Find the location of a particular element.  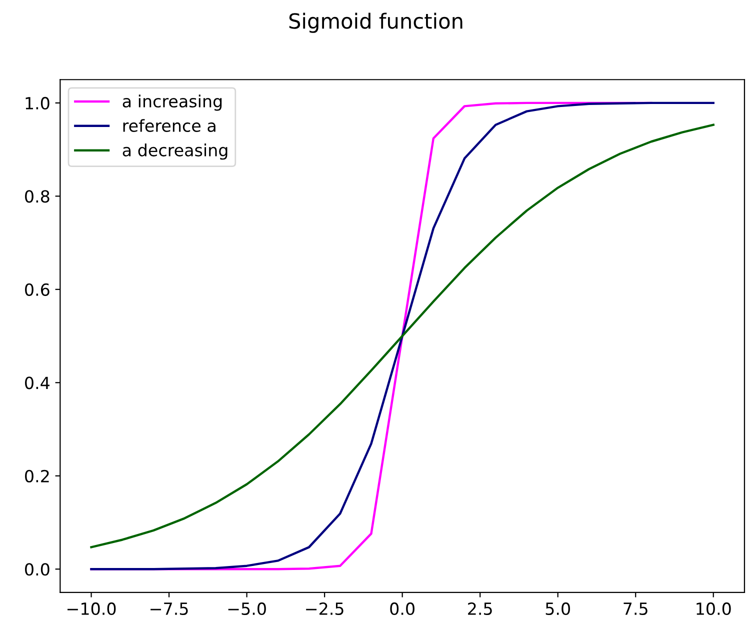

x-tick-label: 7.5 is located at coordinates (636, 609).